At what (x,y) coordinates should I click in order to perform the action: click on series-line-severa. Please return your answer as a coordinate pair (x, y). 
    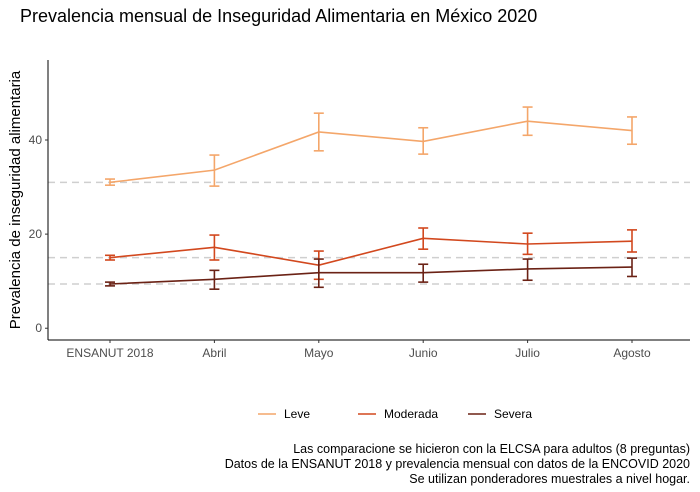
    Looking at the image, I should click on (371, 275).